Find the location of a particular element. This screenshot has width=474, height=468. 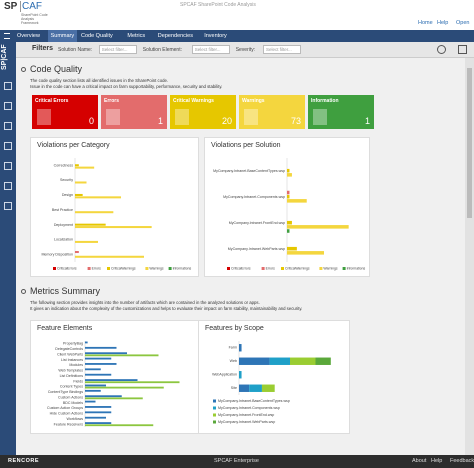

tile-label: Information is located at coordinates (325, 101).